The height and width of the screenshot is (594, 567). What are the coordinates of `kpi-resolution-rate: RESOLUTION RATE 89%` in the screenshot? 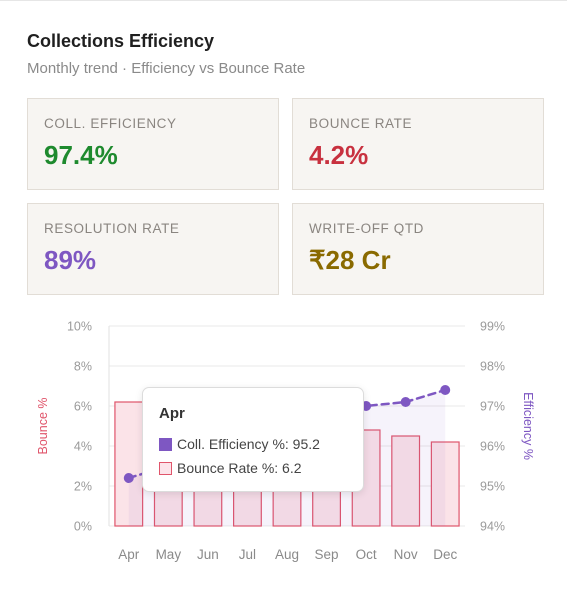 It's located at (153, 249).